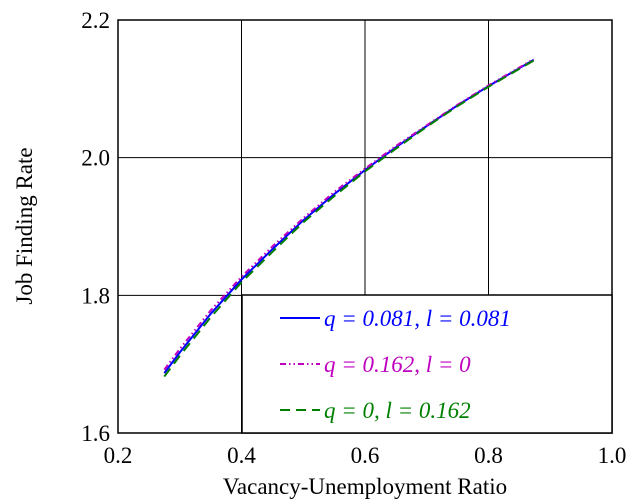 Image resolution: width=633 pixels, height=499 pixels. What do you see at coordinates (24, 225) in the screenshot?
I see `y-axis-label: Job Finding Rate` at bounding box center [24, 225].